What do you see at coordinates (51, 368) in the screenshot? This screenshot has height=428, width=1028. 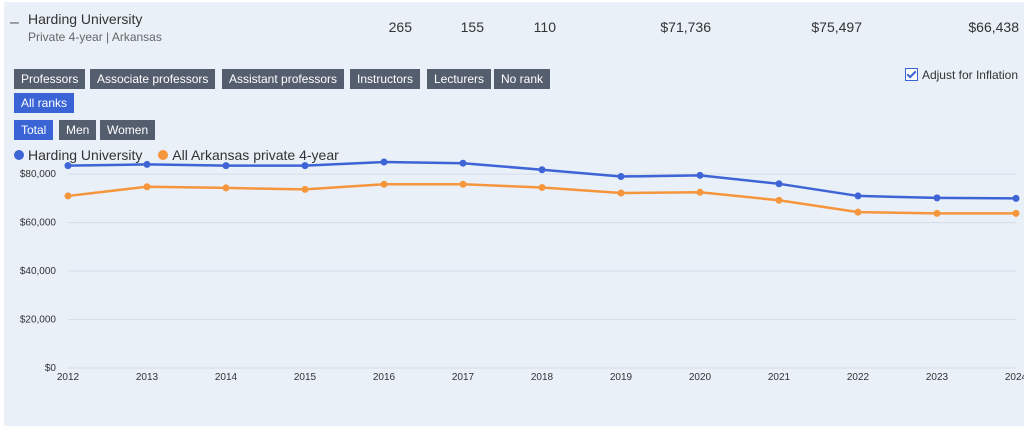 I see `y-tick-label: $0` at bounding box center [51, 368].